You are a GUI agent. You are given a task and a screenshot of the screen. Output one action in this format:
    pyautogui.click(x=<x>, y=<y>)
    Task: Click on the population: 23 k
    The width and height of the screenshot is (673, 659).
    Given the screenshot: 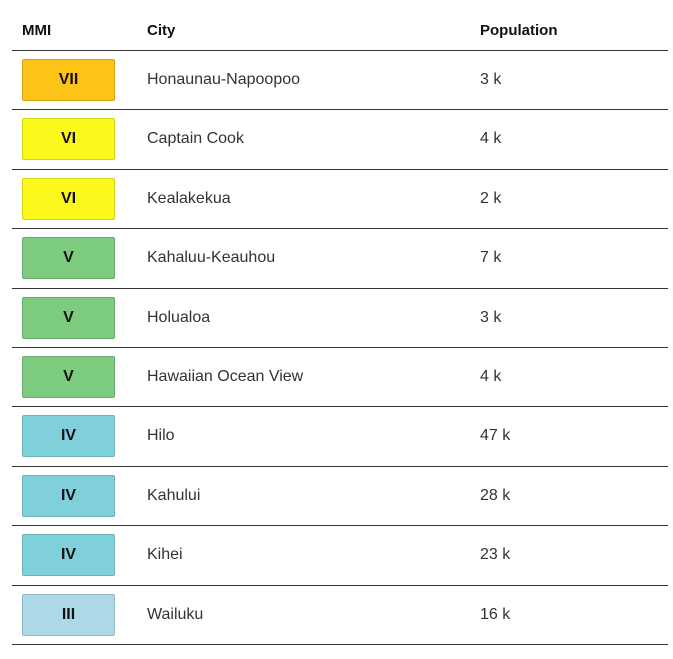 What is the action you would take?
    pyautogui.click(x=495, y=555)
    